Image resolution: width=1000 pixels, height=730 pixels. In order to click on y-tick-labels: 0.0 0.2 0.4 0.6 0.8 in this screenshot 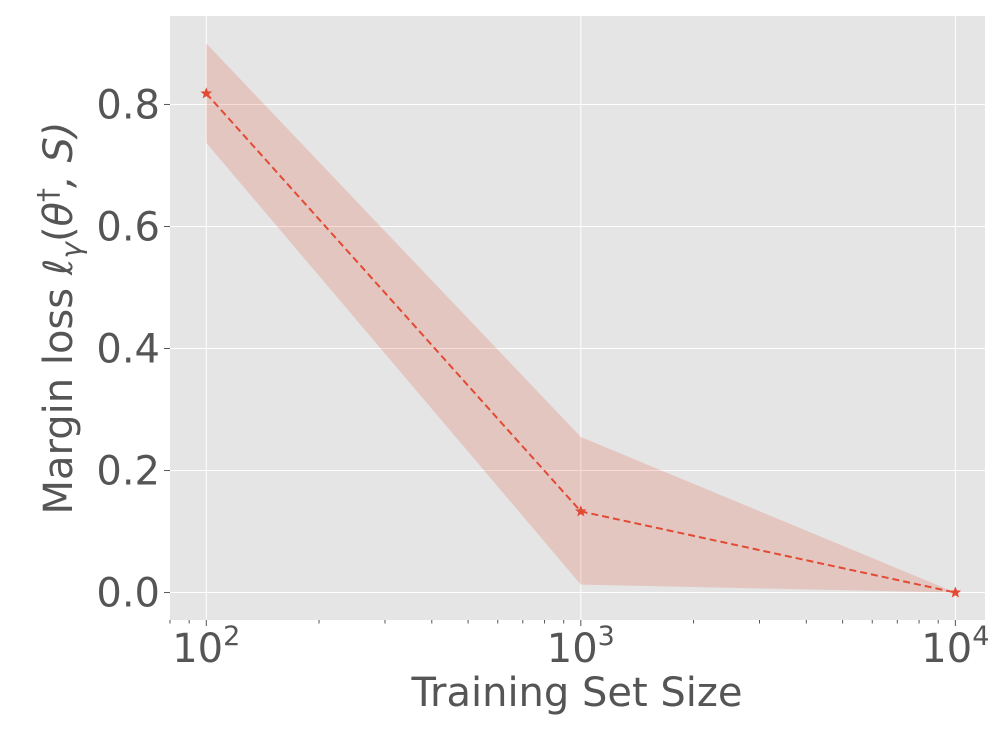, I will do `click(128, 349)`.